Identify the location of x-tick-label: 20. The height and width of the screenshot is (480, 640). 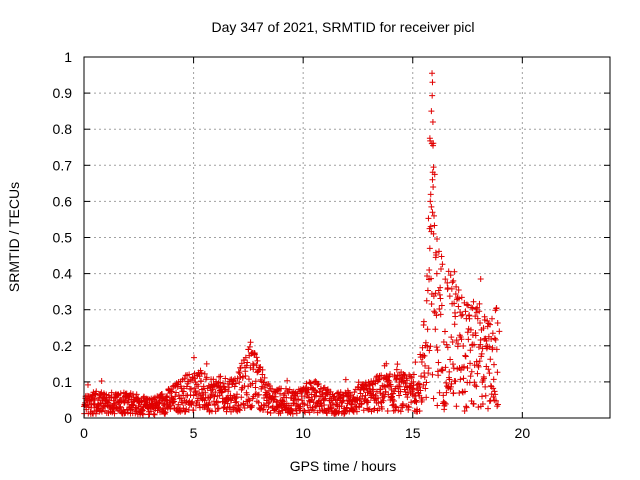
(523, 433).